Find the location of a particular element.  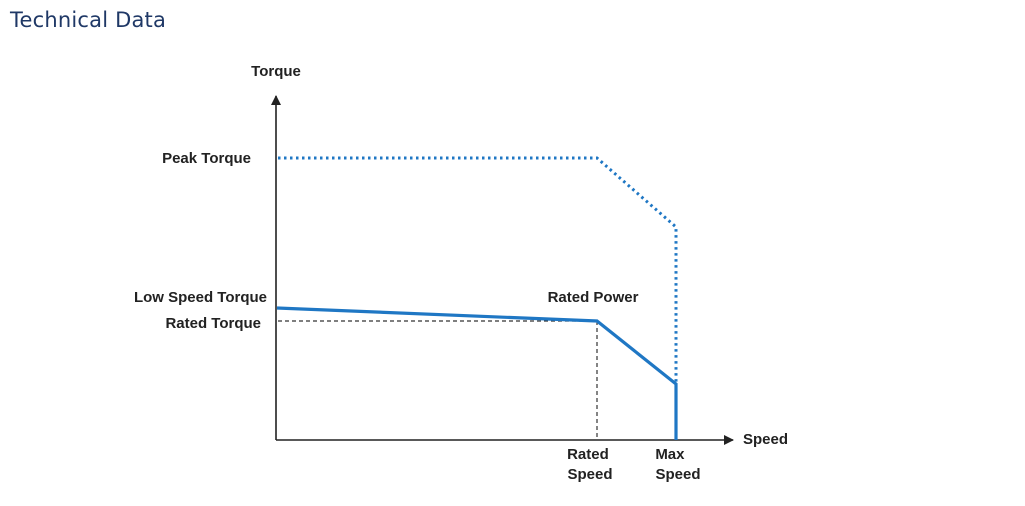

max-speed-label-line-2: Speed is located at coordinates (677, 474).